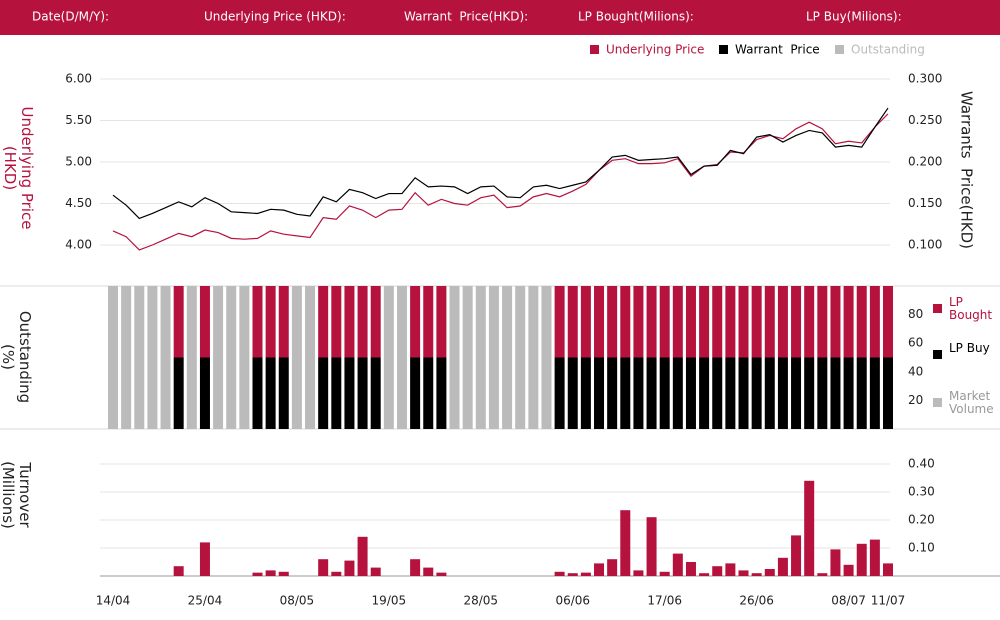  I want to click on y-tick-label: 0.30, so click(921, 492).